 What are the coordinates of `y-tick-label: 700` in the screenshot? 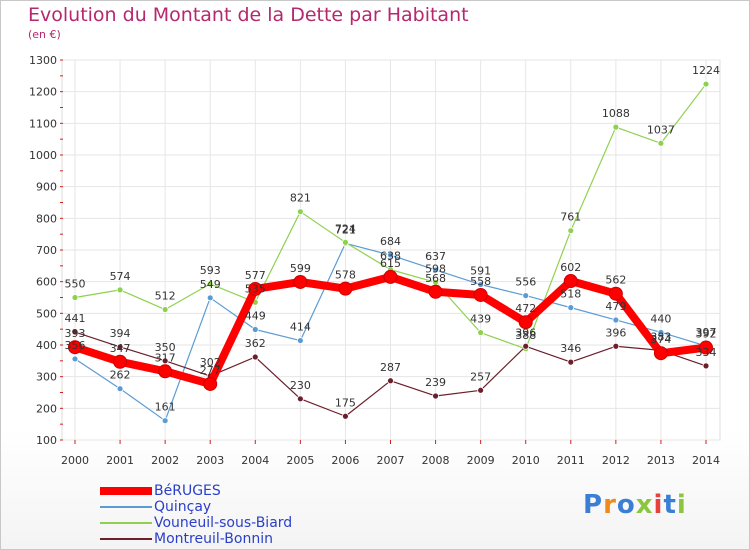 It's located at (46, 250).